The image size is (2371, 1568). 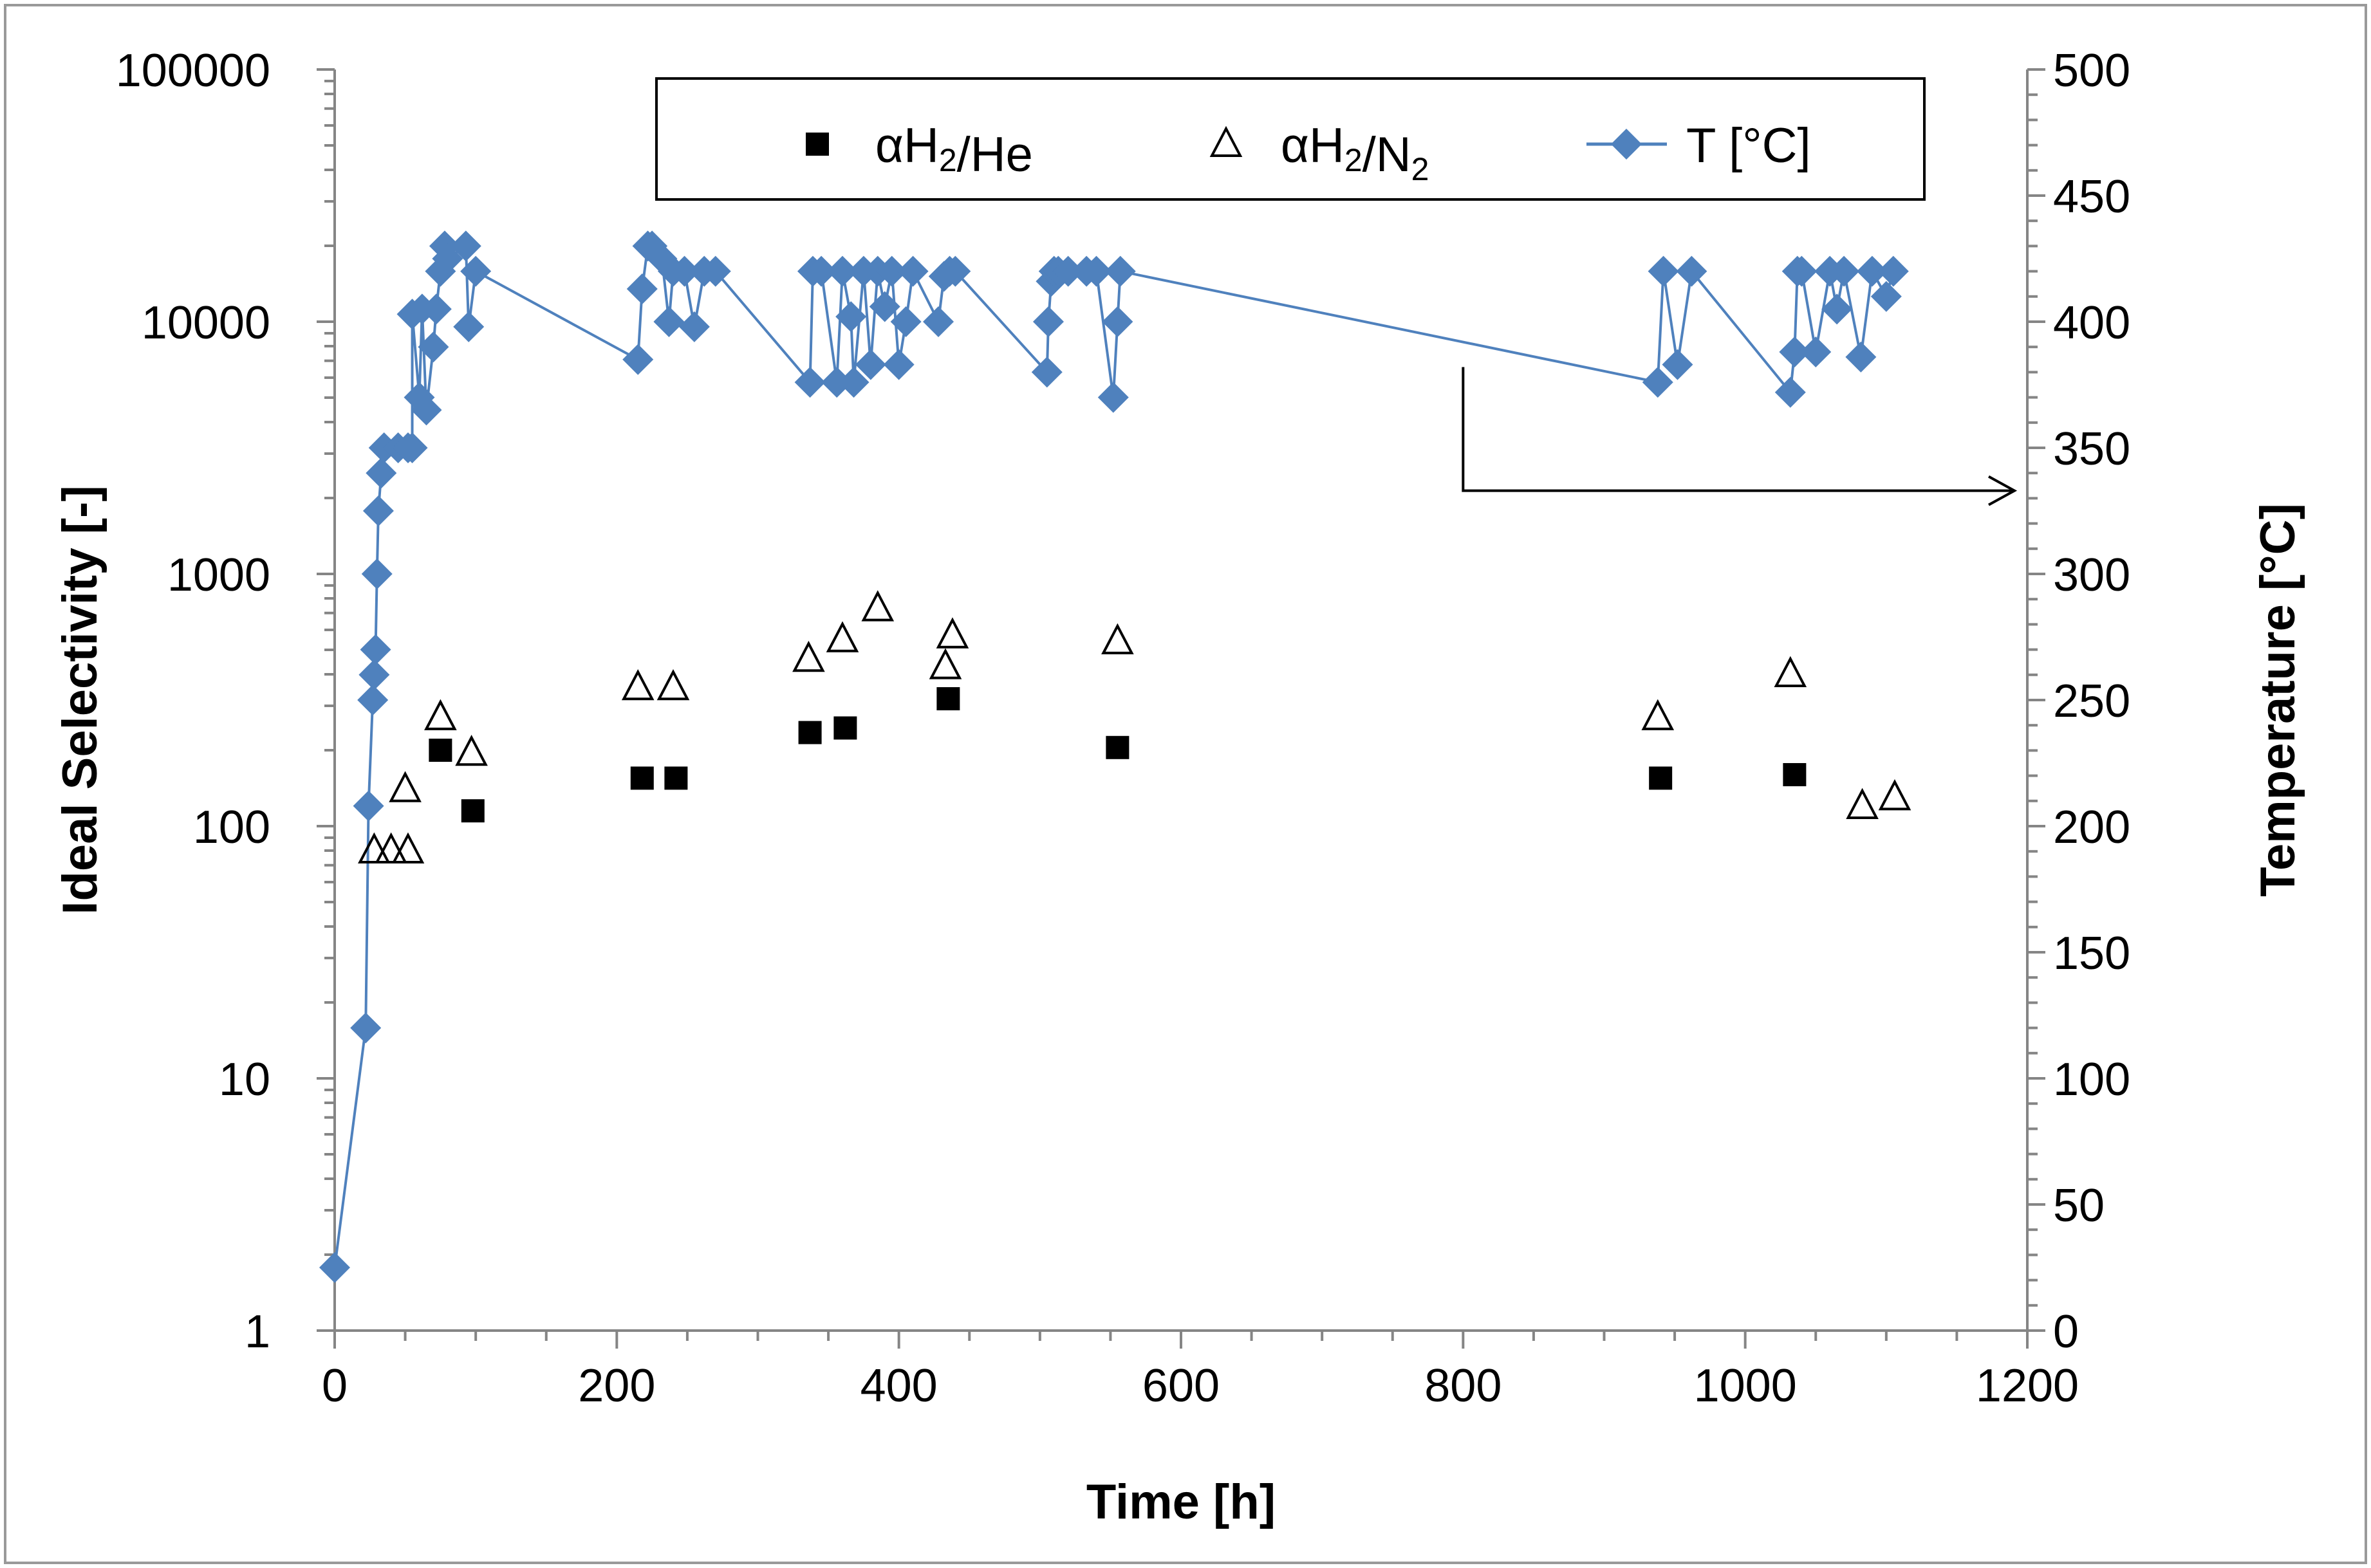 I want to click on legend-text-part: /N, so click(x=1386, y=154).